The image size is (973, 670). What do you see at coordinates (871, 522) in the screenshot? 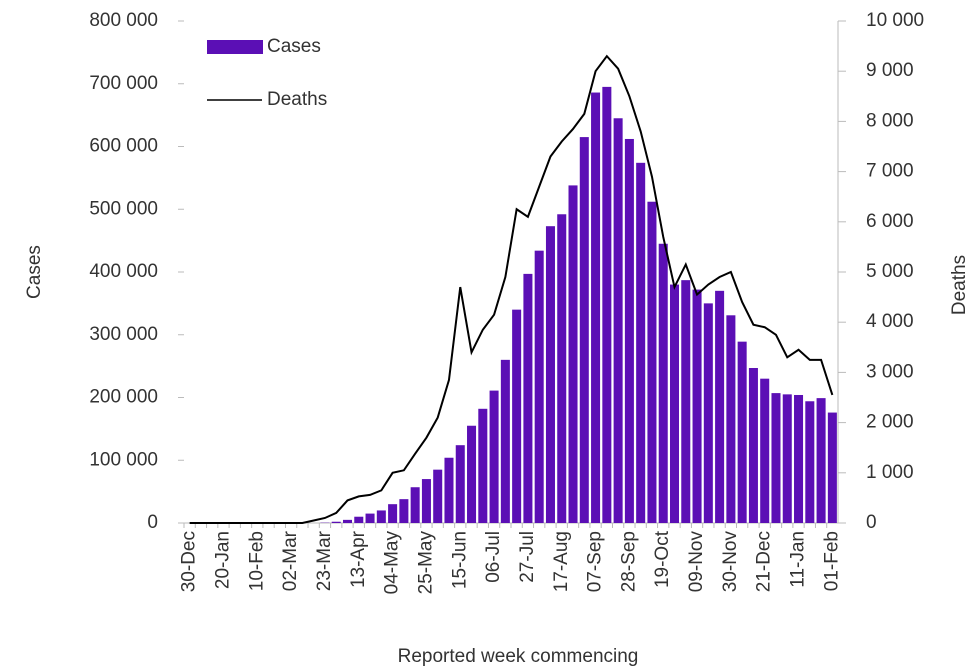
I see `y2-tick-label: 0` at bounding box center [871, 522].